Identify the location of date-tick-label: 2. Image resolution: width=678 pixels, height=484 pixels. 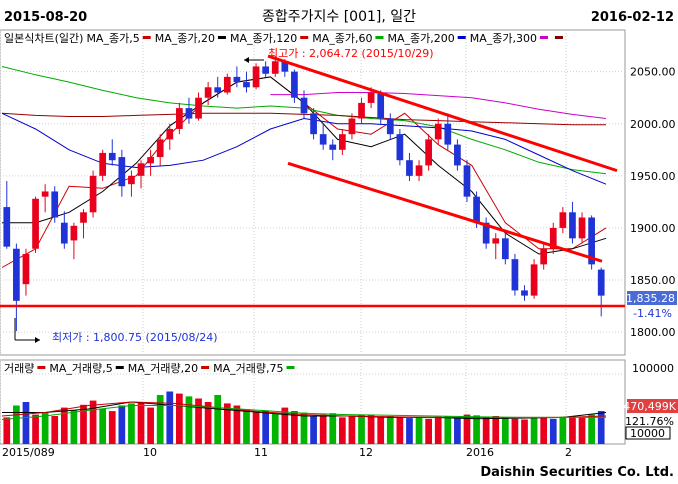
(568, 452).